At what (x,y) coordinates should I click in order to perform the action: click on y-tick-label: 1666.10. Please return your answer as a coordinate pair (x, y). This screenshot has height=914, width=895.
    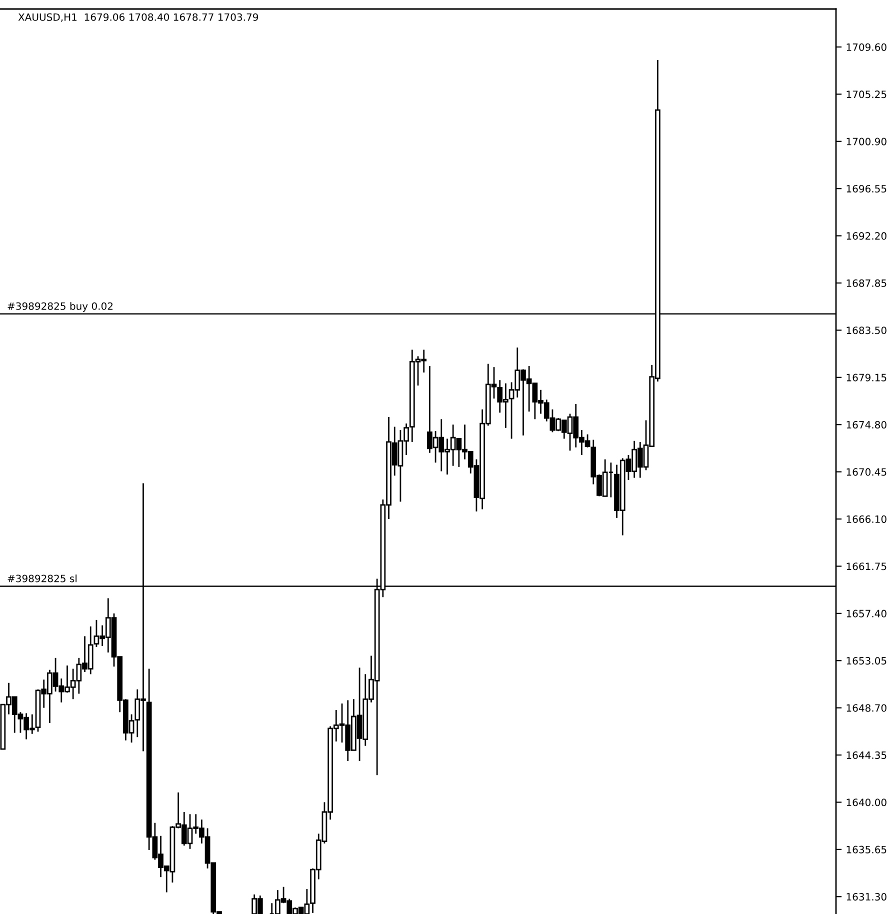
    Looking at the image, I should click on (866, 519).